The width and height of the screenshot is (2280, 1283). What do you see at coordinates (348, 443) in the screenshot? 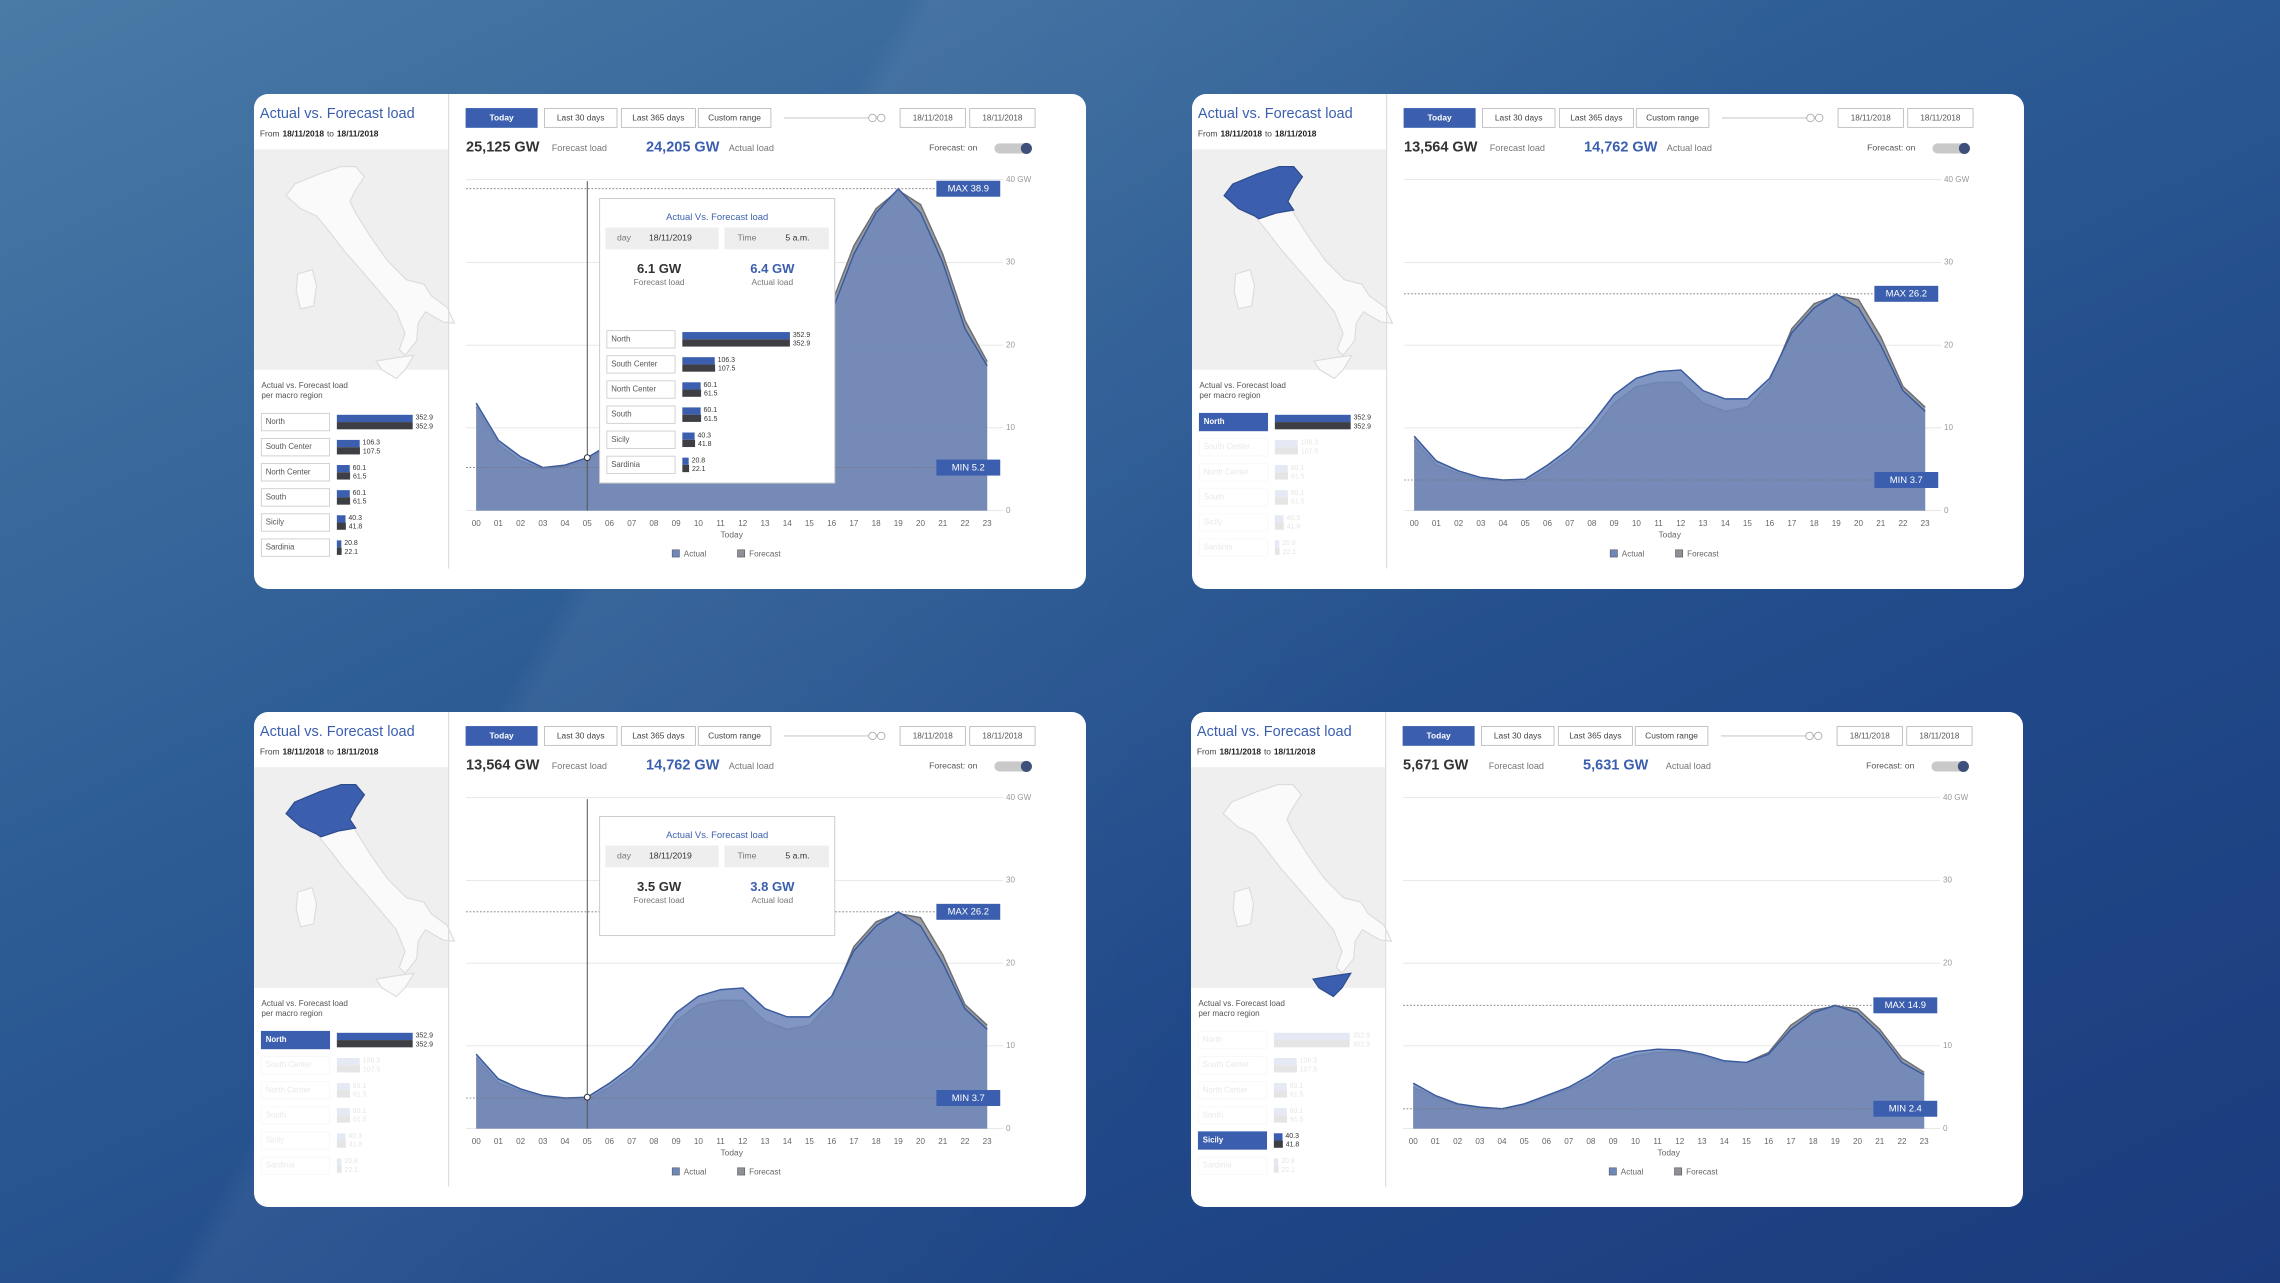
I see `region-actual-bar` at bounding box center [348, 443].